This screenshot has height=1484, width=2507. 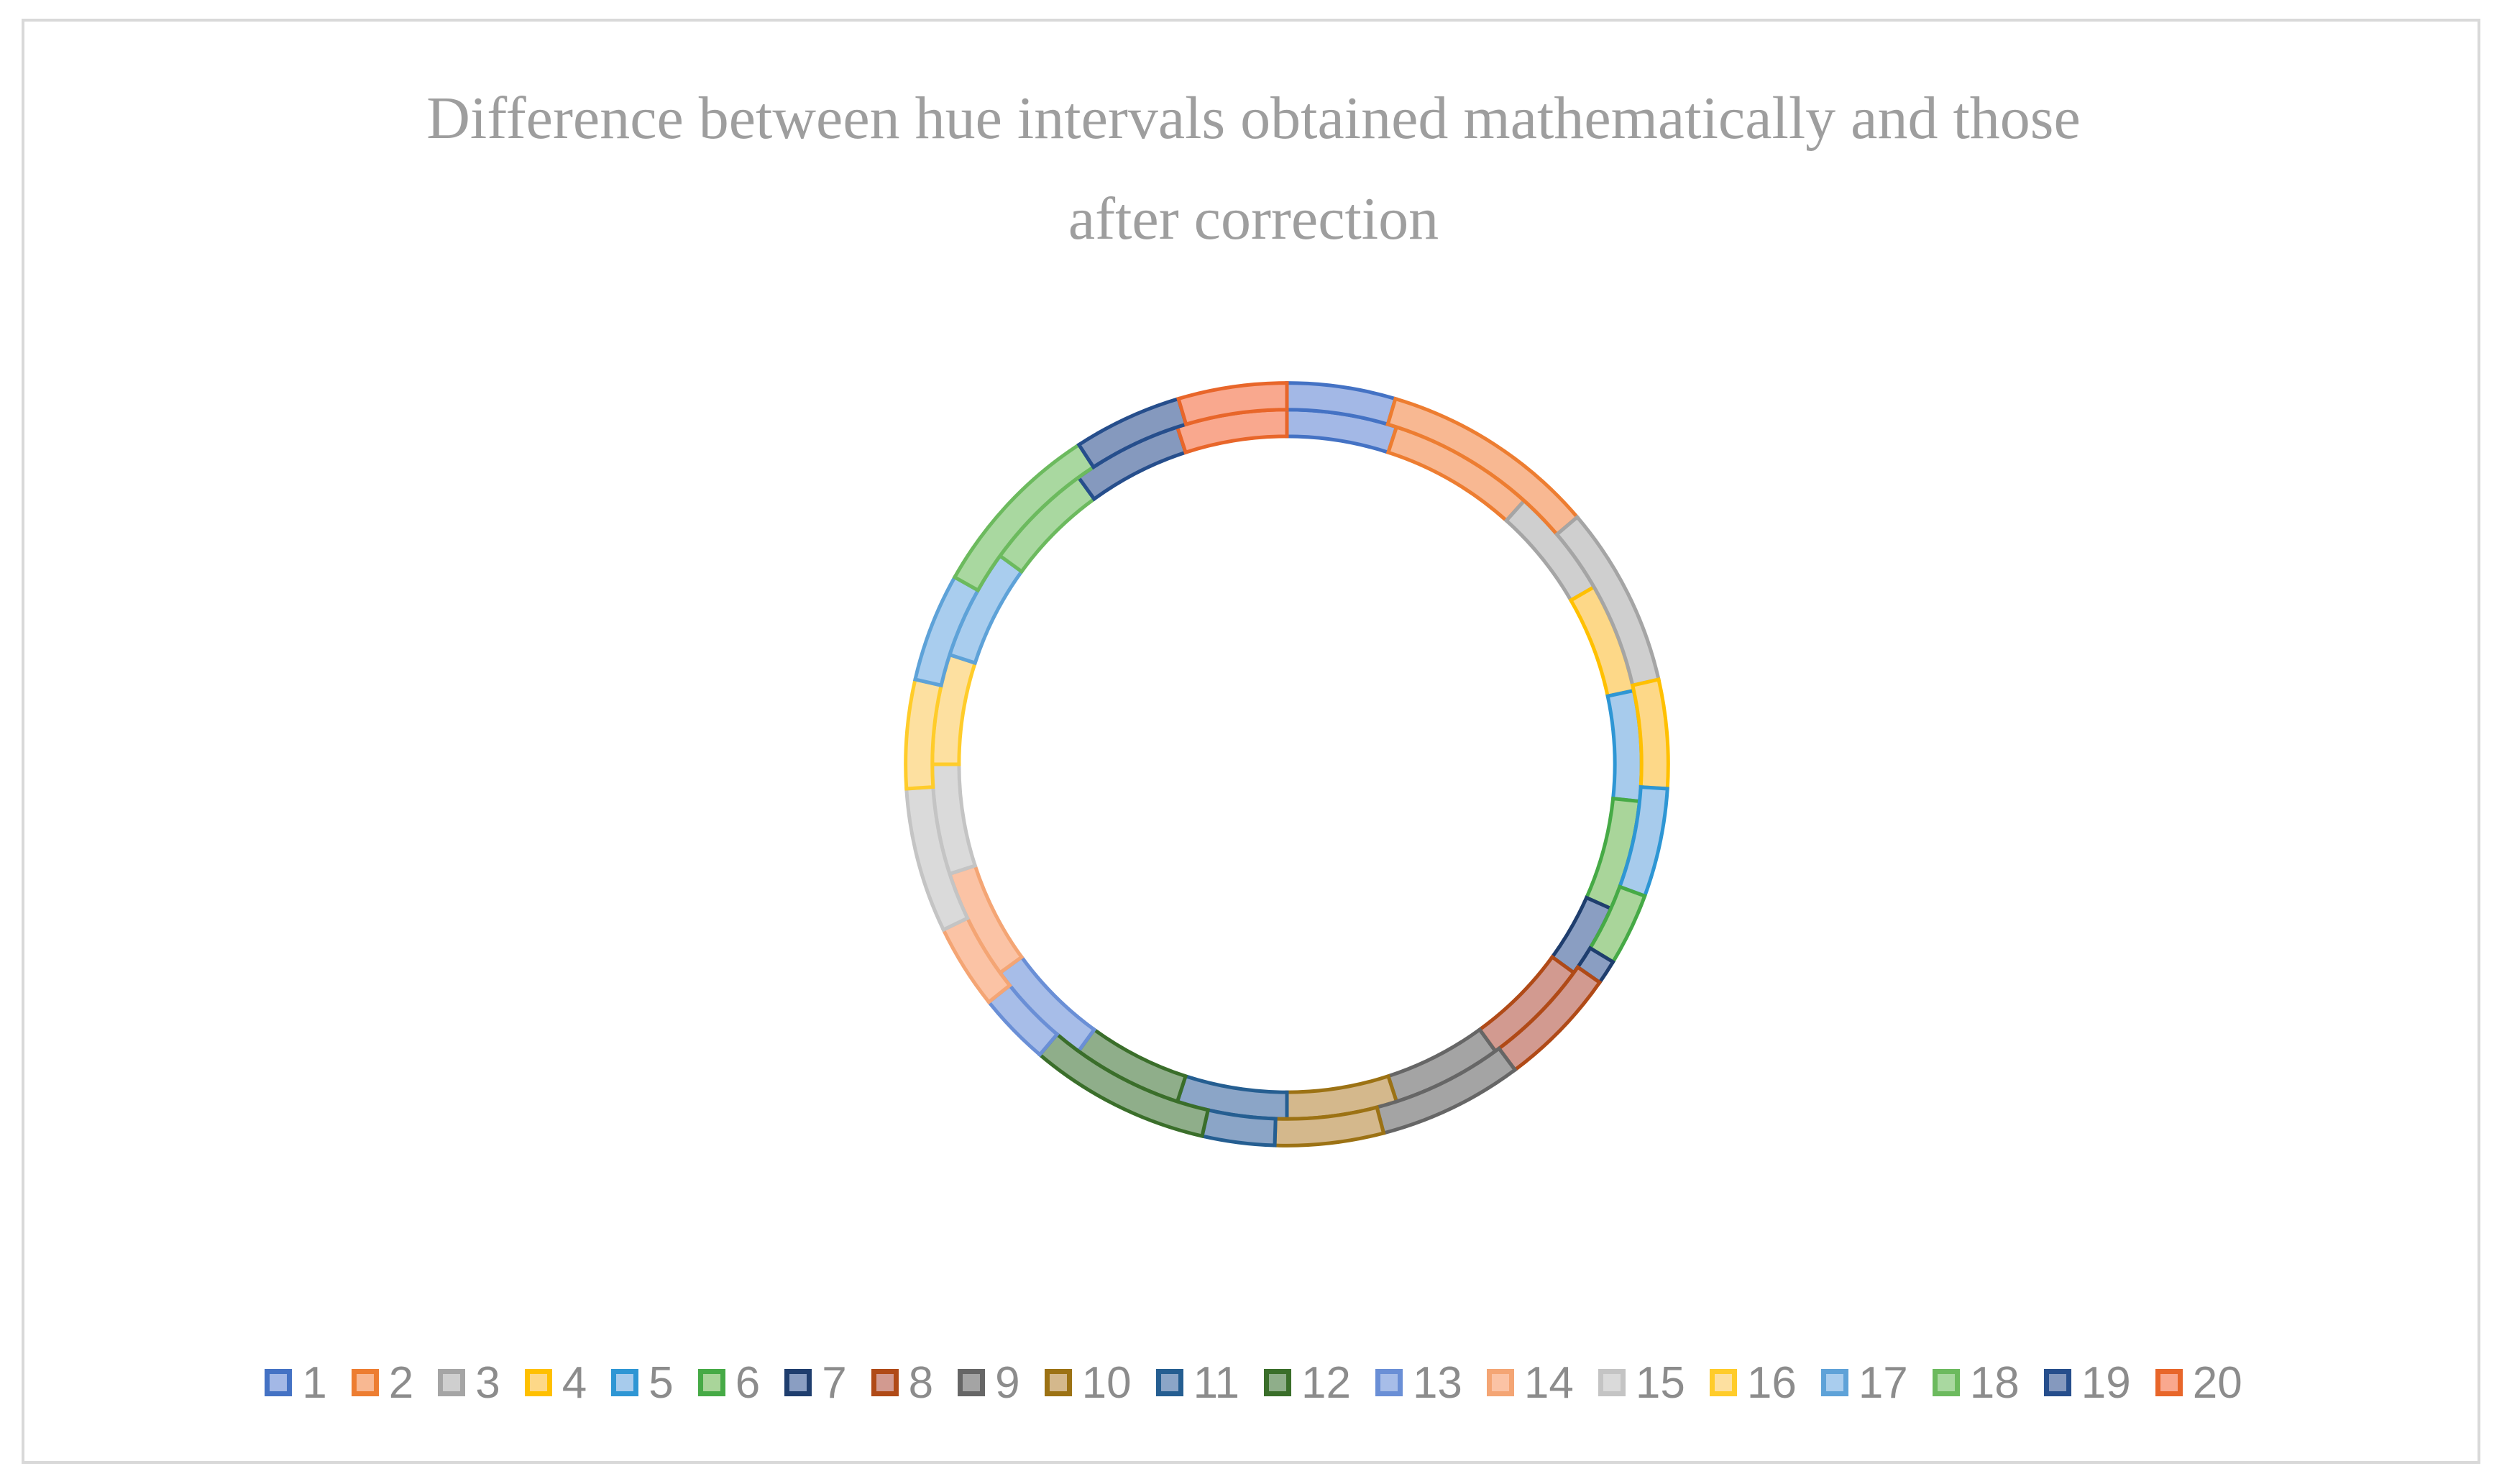 I want to click on legend-item-4: 4, so click(x=555, y=1383).